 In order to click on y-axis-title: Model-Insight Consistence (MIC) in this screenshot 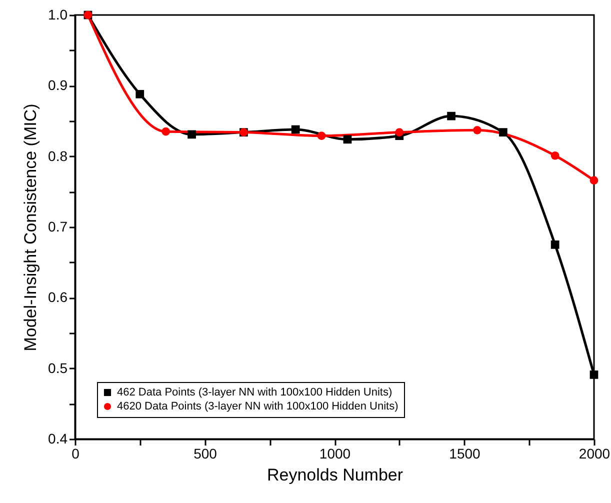, I will do `click(30, 228)`.